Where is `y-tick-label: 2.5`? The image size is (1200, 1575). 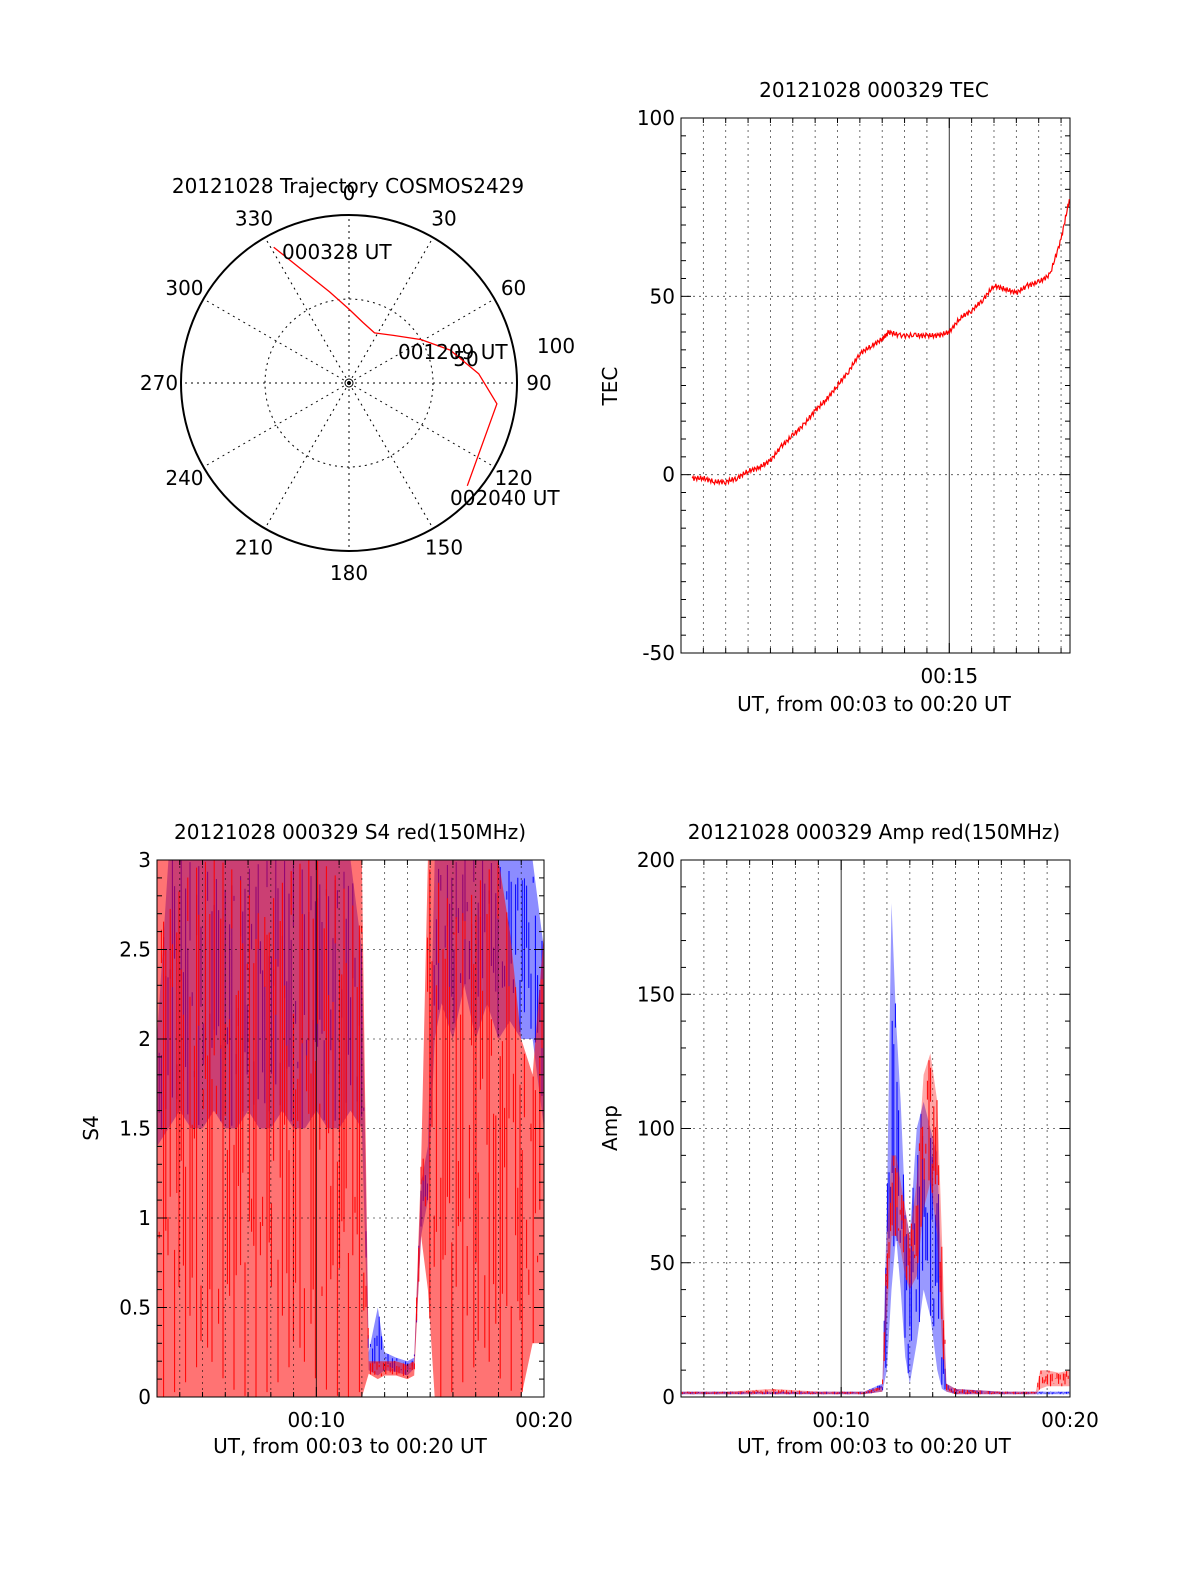 y-tick-label: 2.5 is located at coordinates (135, 950).